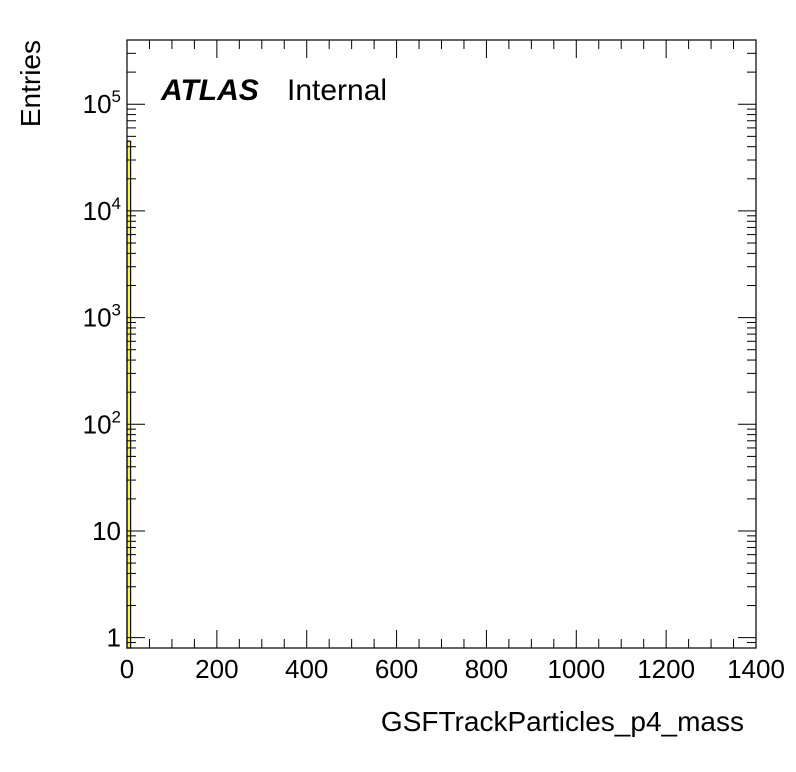  What do you see at coordinates (756, 669) in the screenshot?
I see `x-tick-label: 1400` at bounding box center [756, 669].